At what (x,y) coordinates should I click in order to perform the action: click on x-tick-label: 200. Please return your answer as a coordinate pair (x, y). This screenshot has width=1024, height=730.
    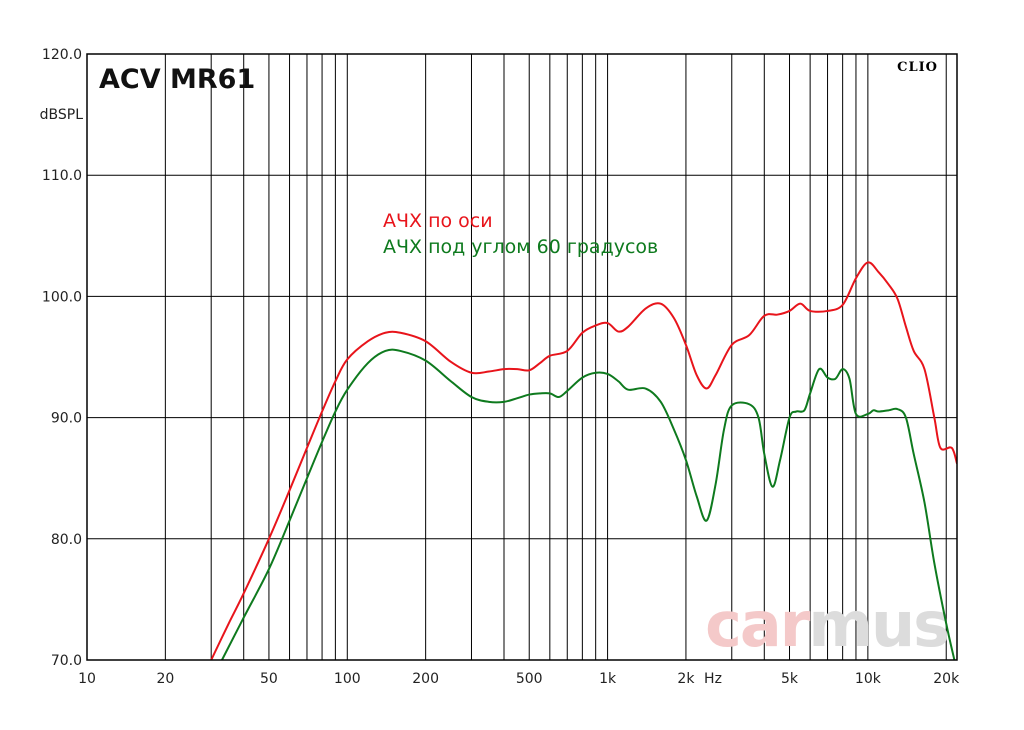
    Looking at the image, I should click on (425, 679).